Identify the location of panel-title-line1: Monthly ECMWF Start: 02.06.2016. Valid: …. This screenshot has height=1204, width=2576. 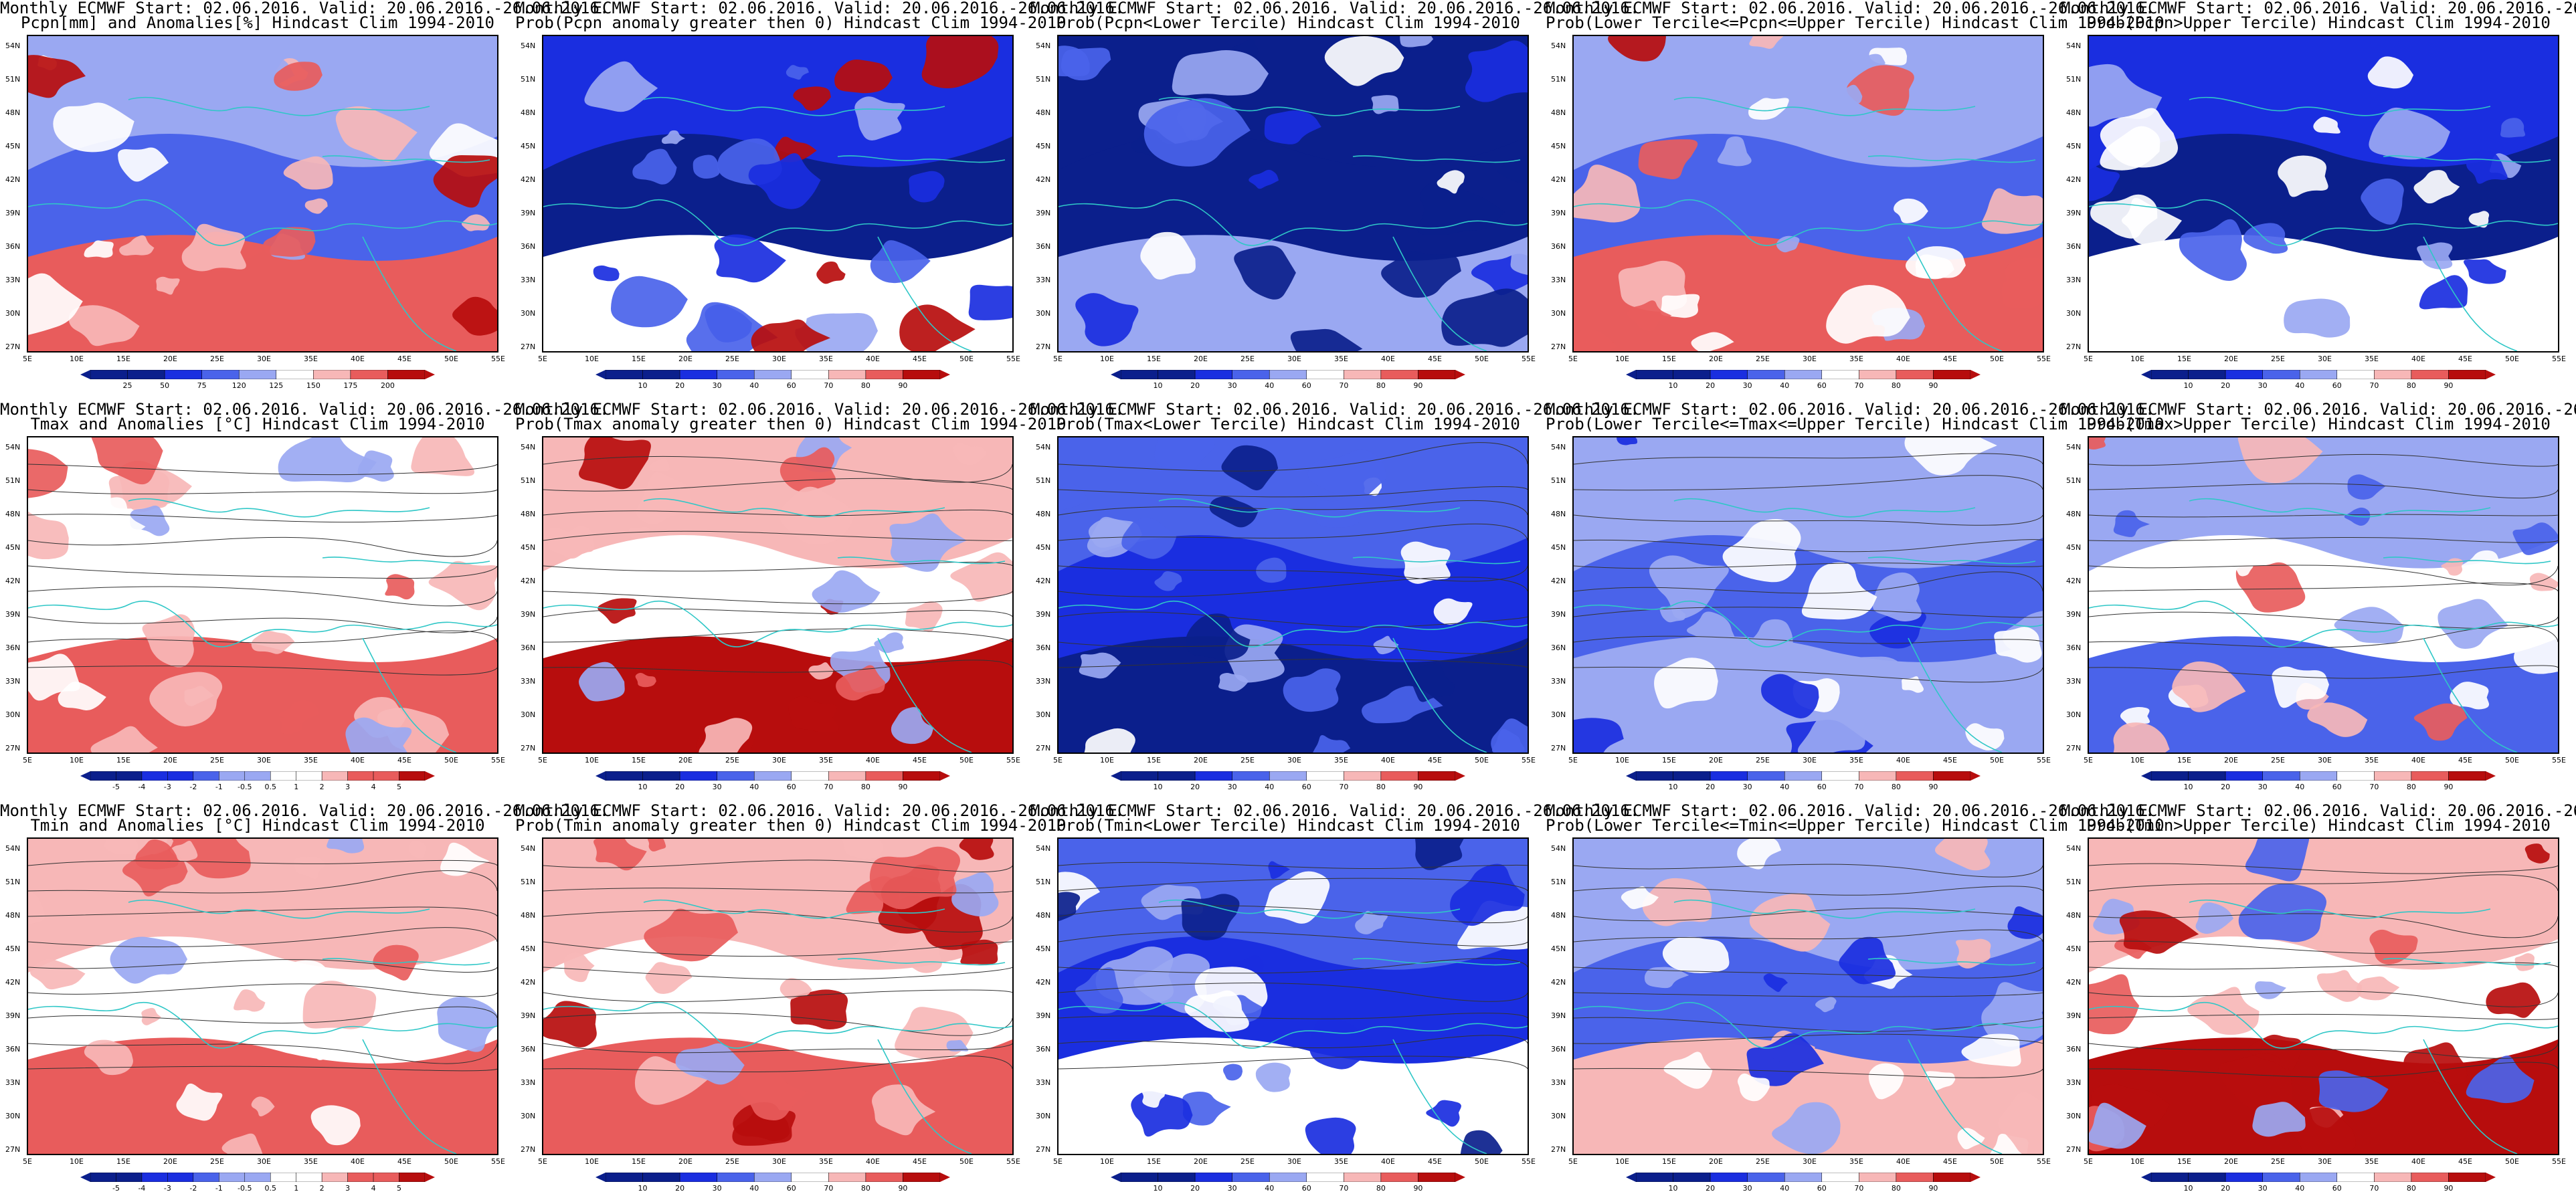
(2318, 410).